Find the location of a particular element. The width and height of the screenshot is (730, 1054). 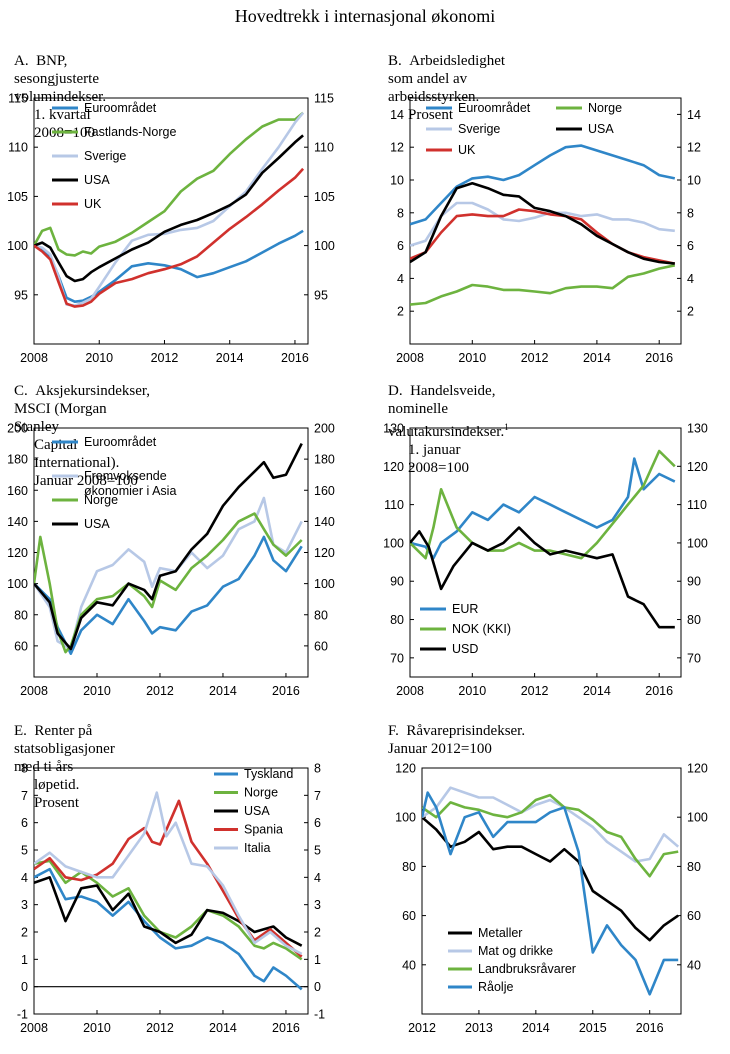

chart-e-title-line2: løpetid. Prosent is located at coordinates (57, 794).